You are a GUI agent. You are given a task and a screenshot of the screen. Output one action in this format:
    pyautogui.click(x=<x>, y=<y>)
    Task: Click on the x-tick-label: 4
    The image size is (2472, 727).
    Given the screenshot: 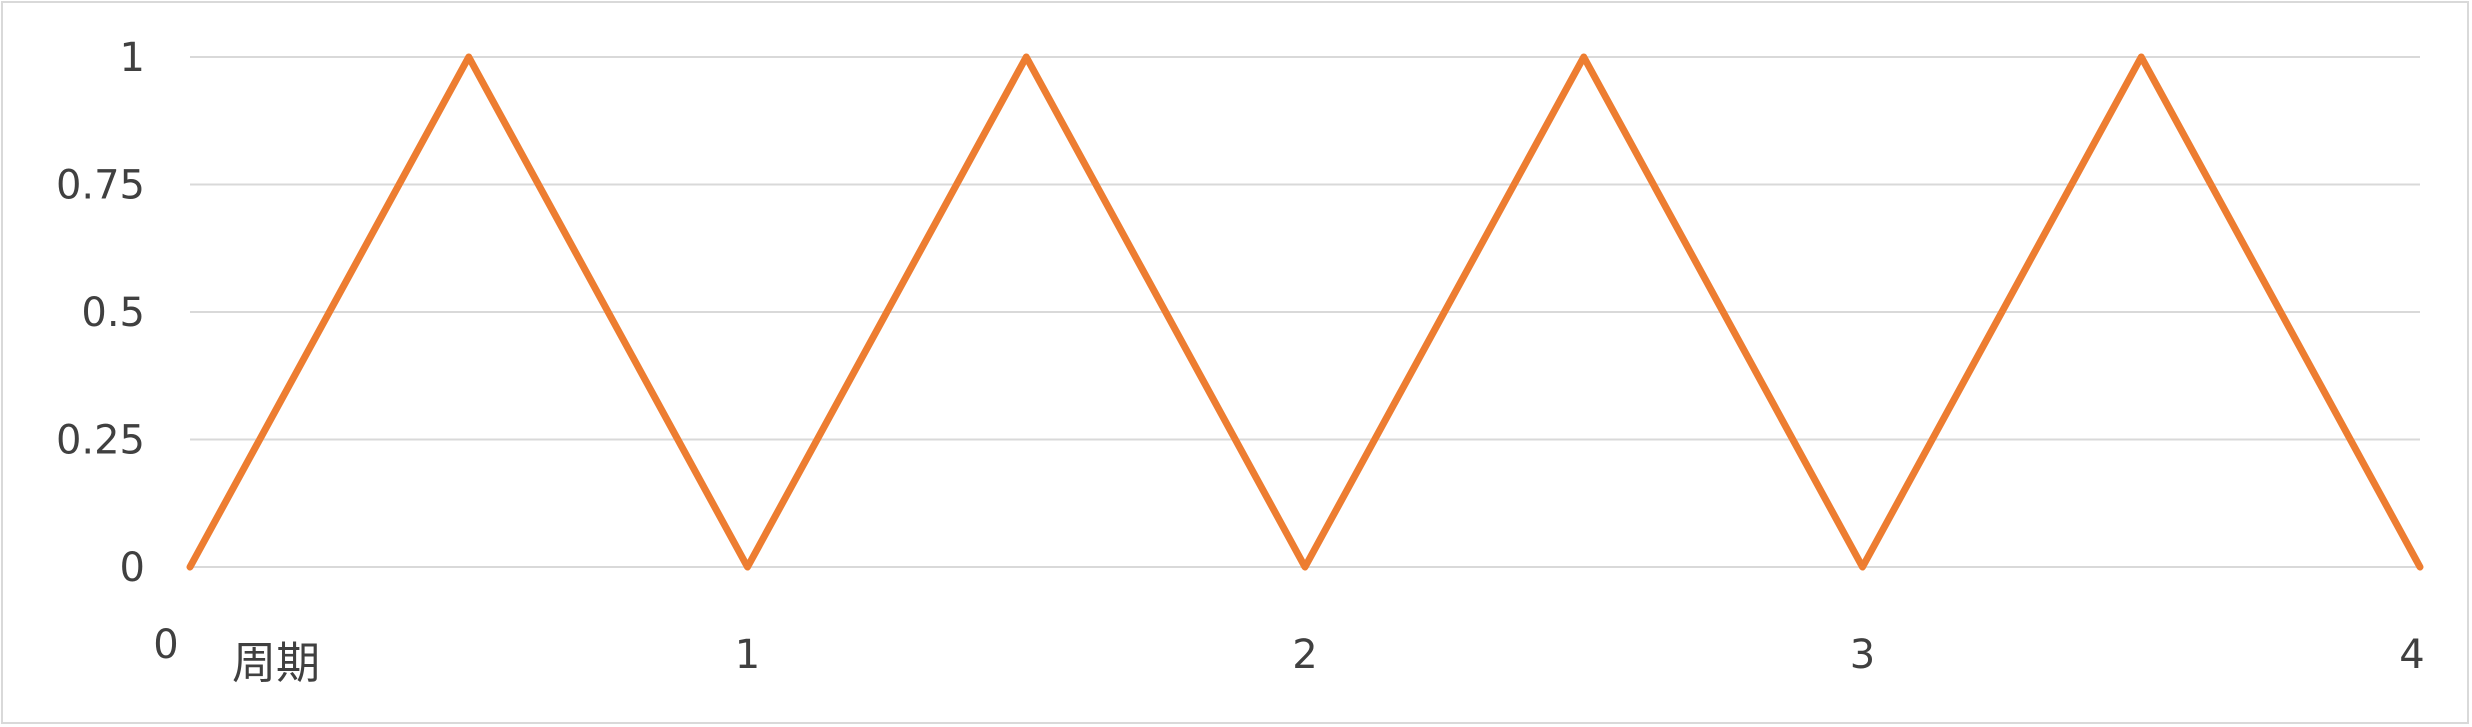 What is the action you would take?
    pyautogui.click(x=2411, y=655)
    